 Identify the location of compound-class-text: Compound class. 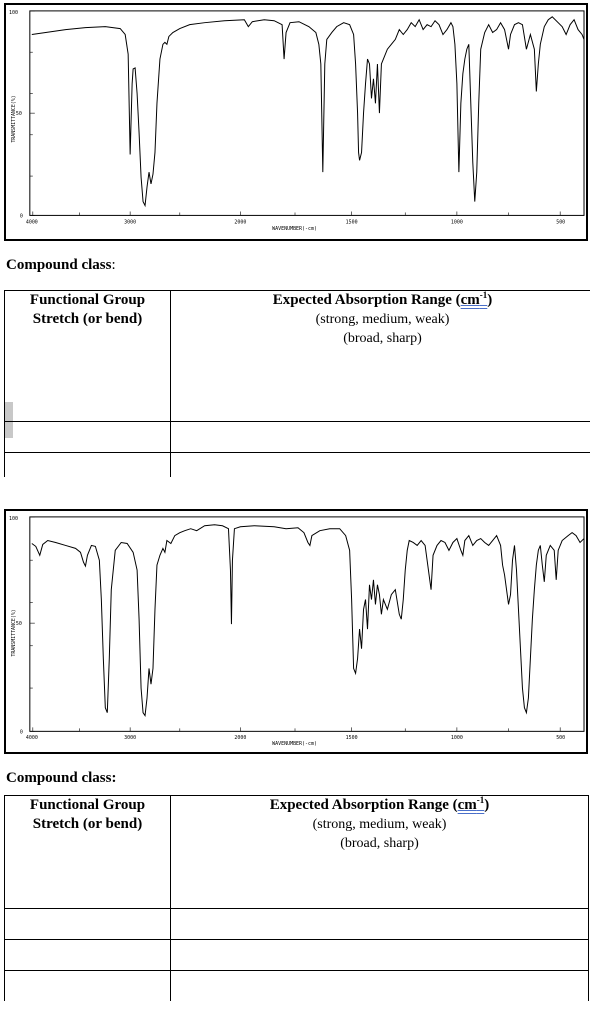
(59, 265).